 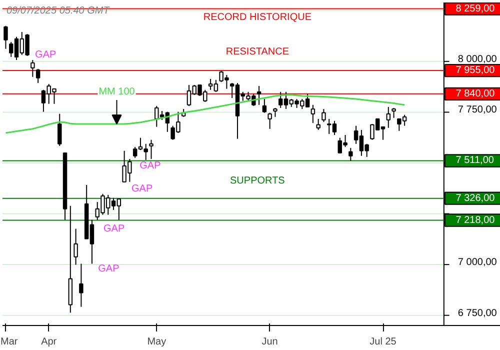 What do you see at coordinates (258, 180) in the screenshot?
I see `annotation: SUPPORTS` at bounding box center [258, 180].